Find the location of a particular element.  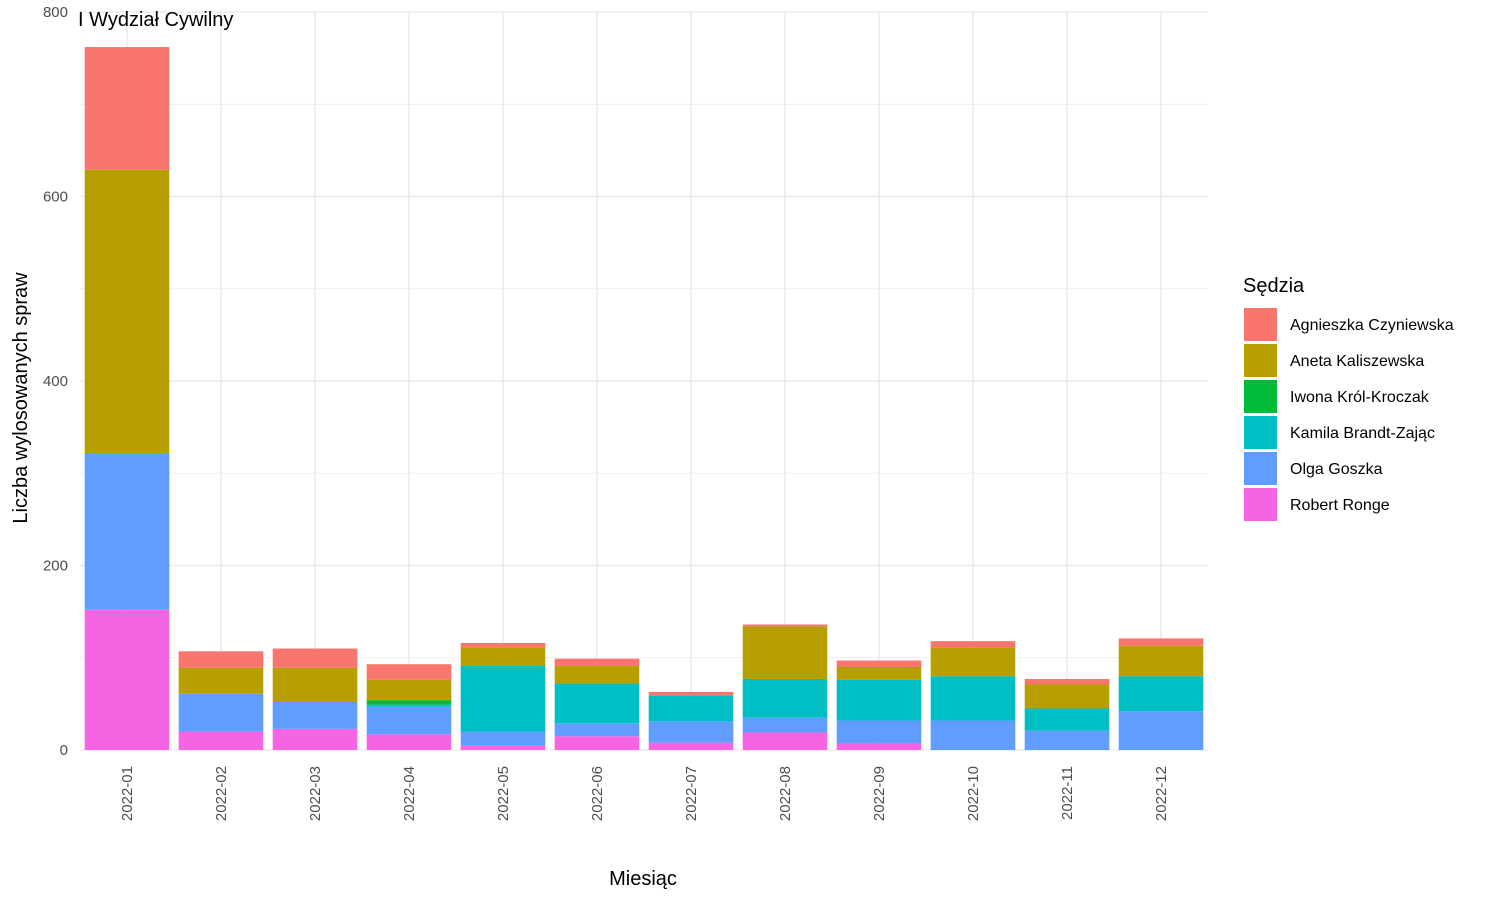

x-tick-label: 2022-08 is located at coordinates (785, 793).